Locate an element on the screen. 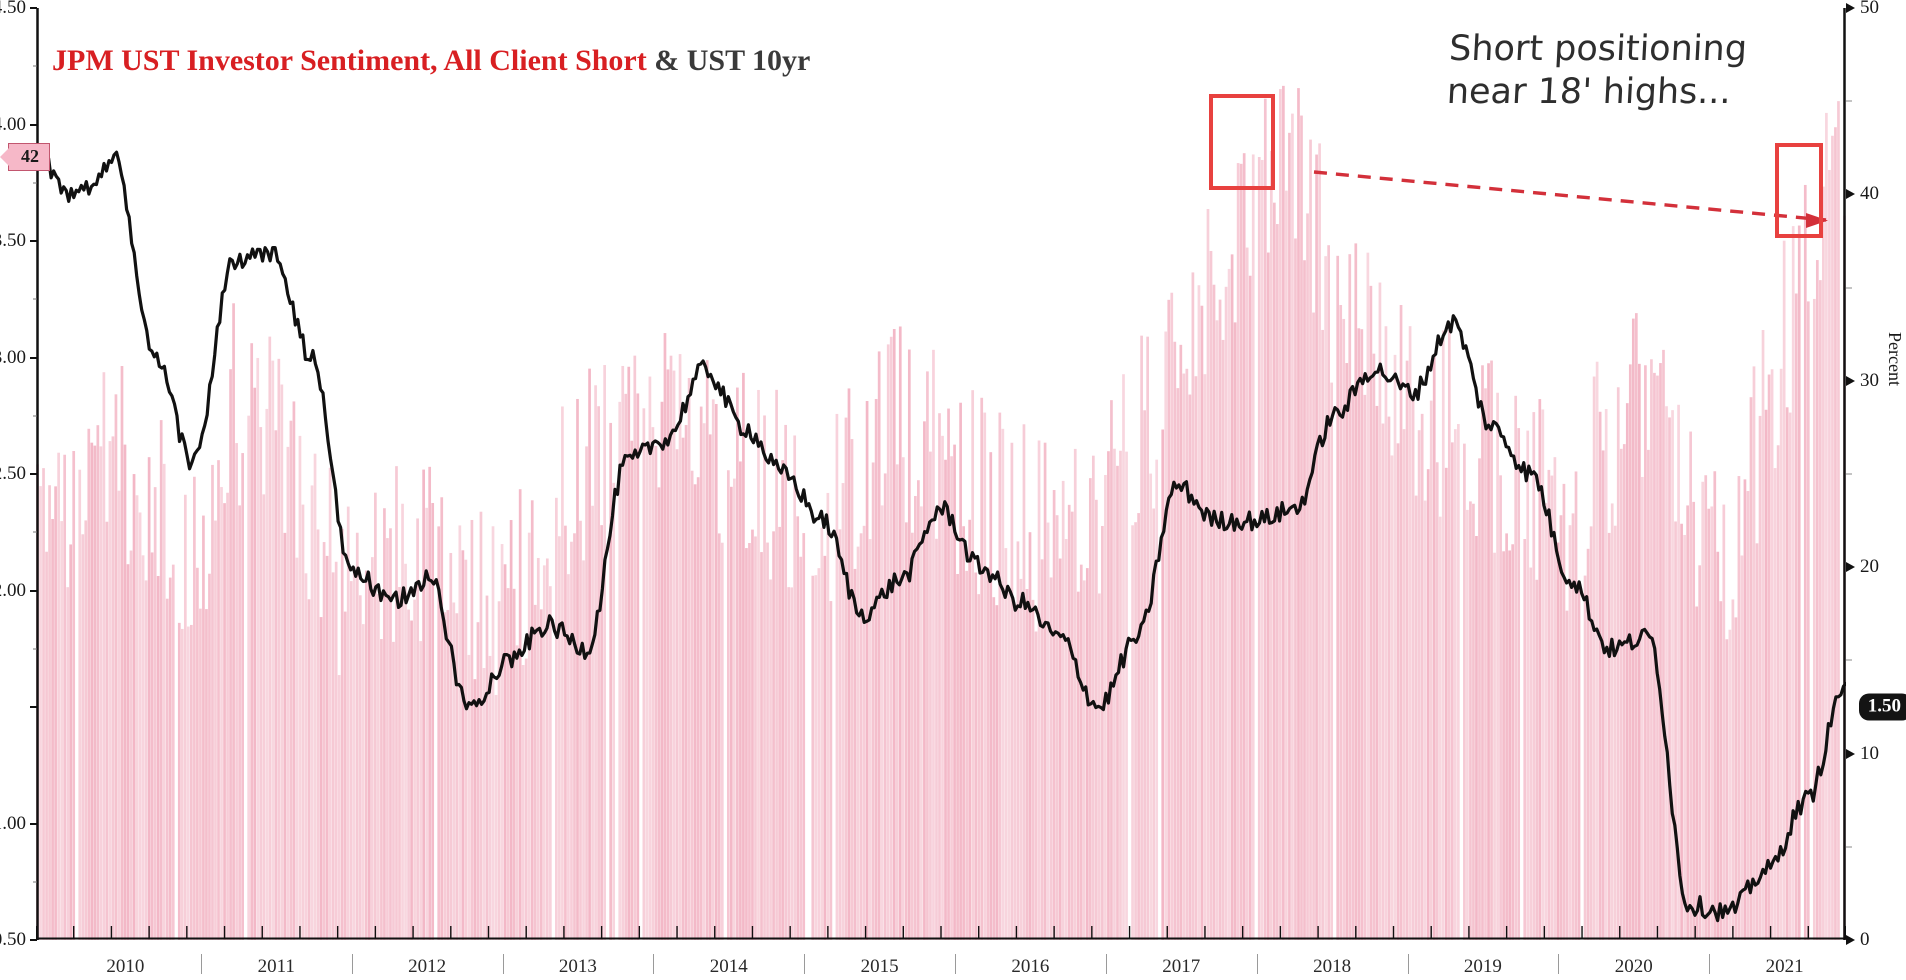  right-axis-value-badge: 42 is located at coordinates (29, 157).